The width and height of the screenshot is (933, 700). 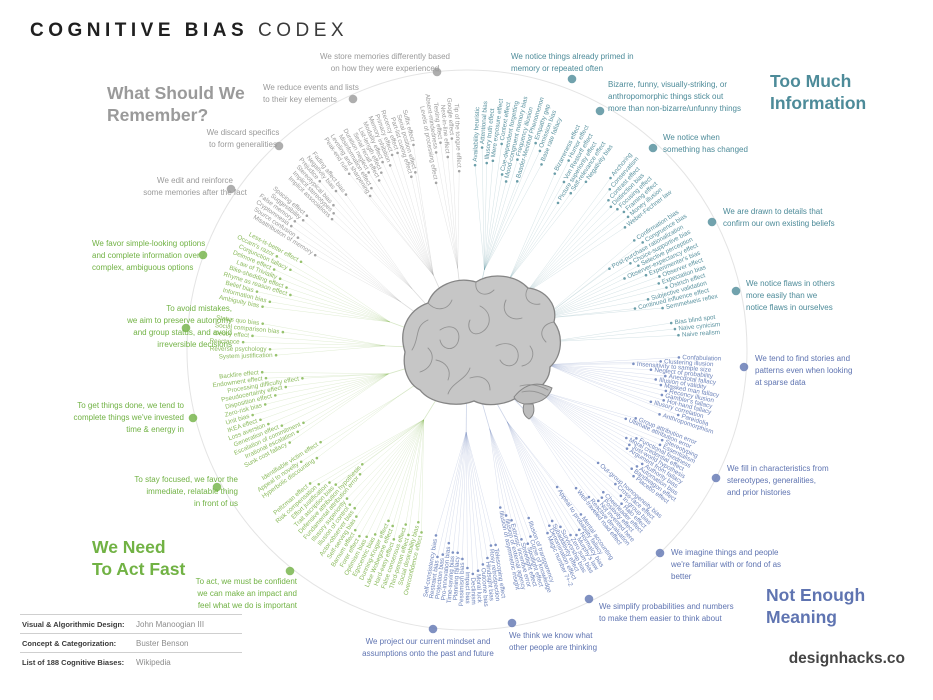 What do you see at coordinates (572, 79) in the screenshot?
I see `annotation-dot-primed-memory` at bounding box center [572, 79].